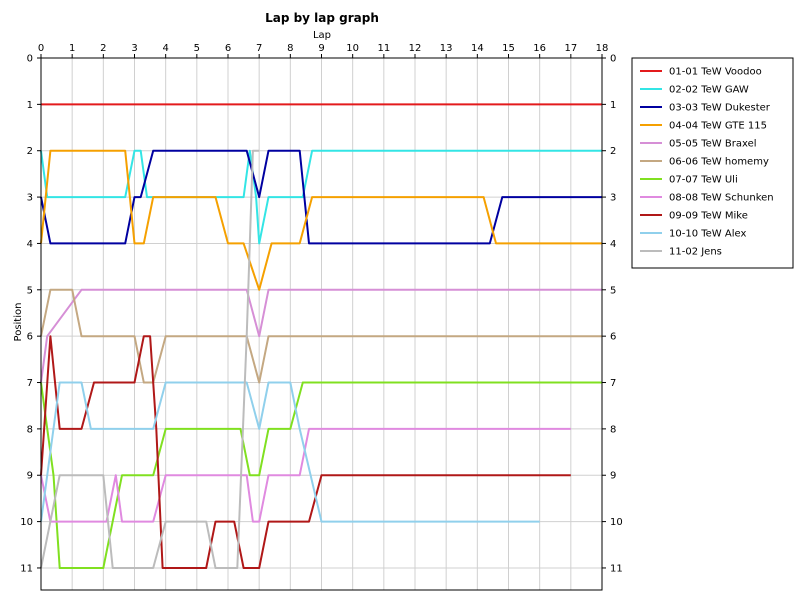  What do you see at coordinates (613, 383) in the screenshot?
I see `y-tick-label-right: 7` at bounding box center [613, 383].